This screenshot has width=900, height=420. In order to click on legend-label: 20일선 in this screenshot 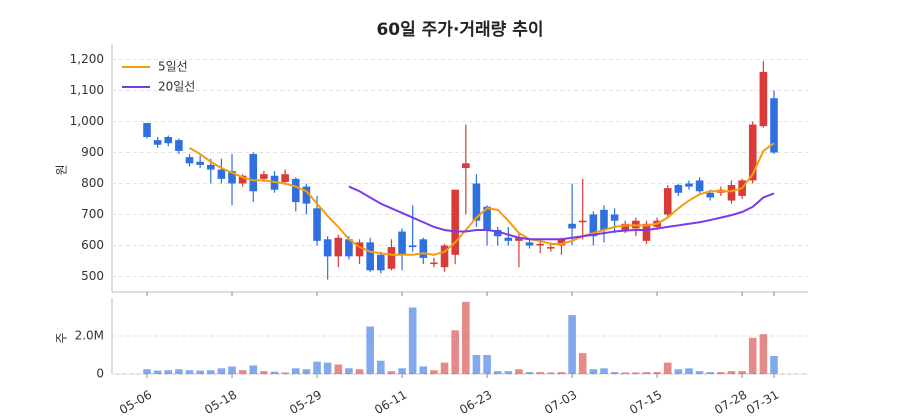, I will do `click(176, 87)`.